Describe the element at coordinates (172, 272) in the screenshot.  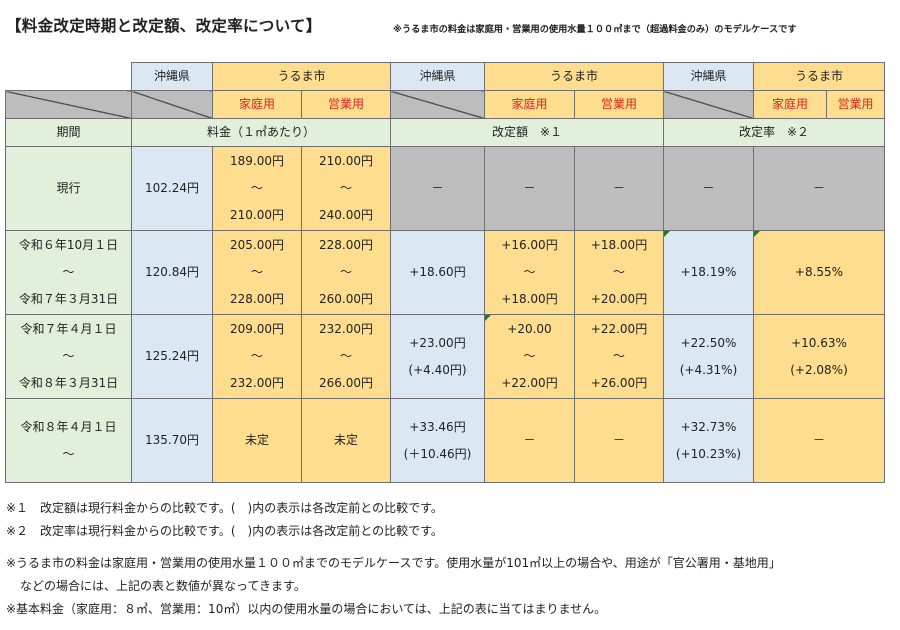
I see `okinawa-rate-cell: 120.84円` at that location.